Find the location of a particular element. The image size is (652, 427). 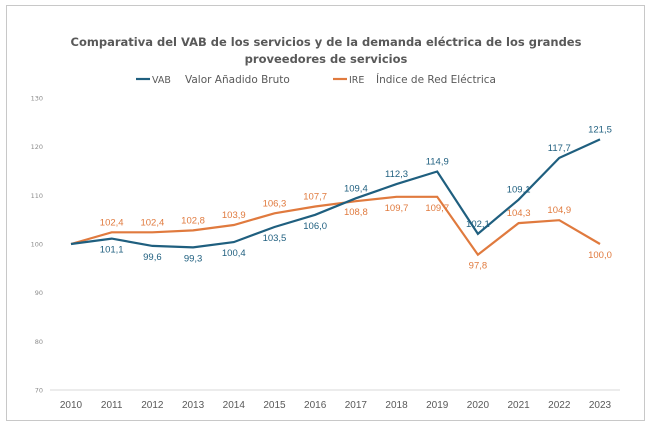

x-tick-label: 2020 is located at coordinates (478, 405).